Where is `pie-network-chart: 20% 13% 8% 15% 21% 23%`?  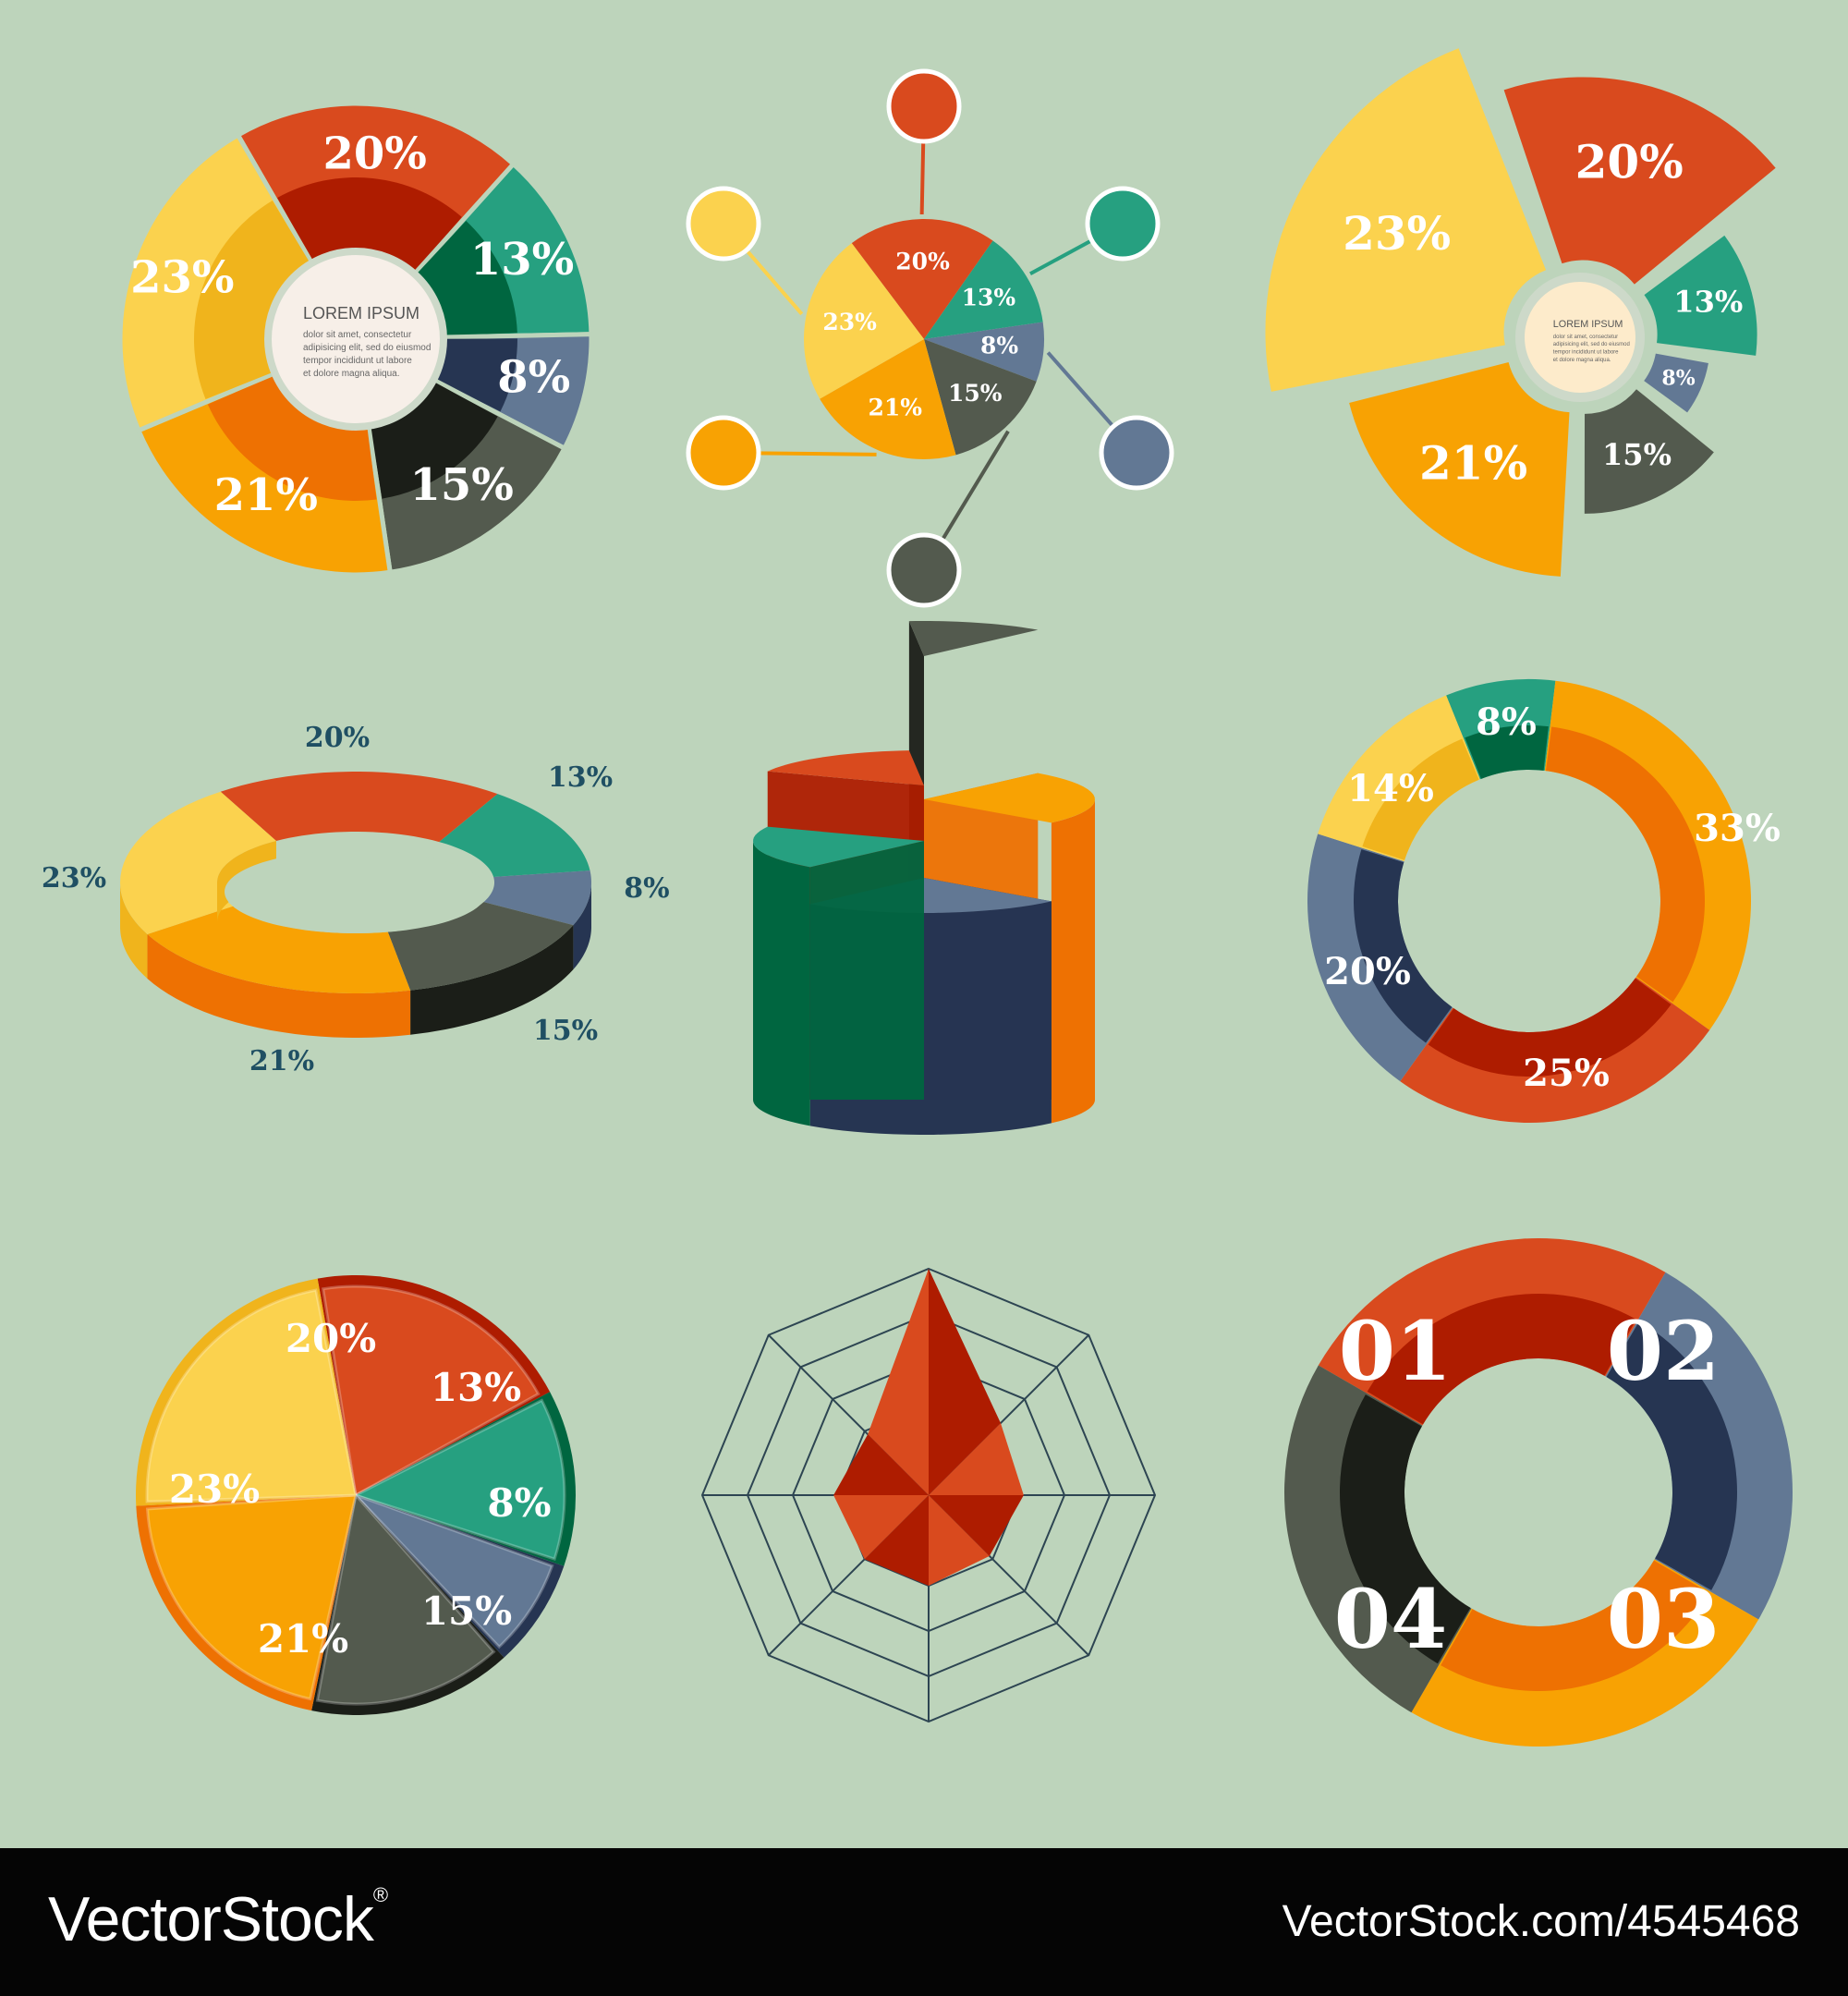 pie-network-chart: 20% 13% 8% 15% 21% 23% is located at coordinates (930, 338).